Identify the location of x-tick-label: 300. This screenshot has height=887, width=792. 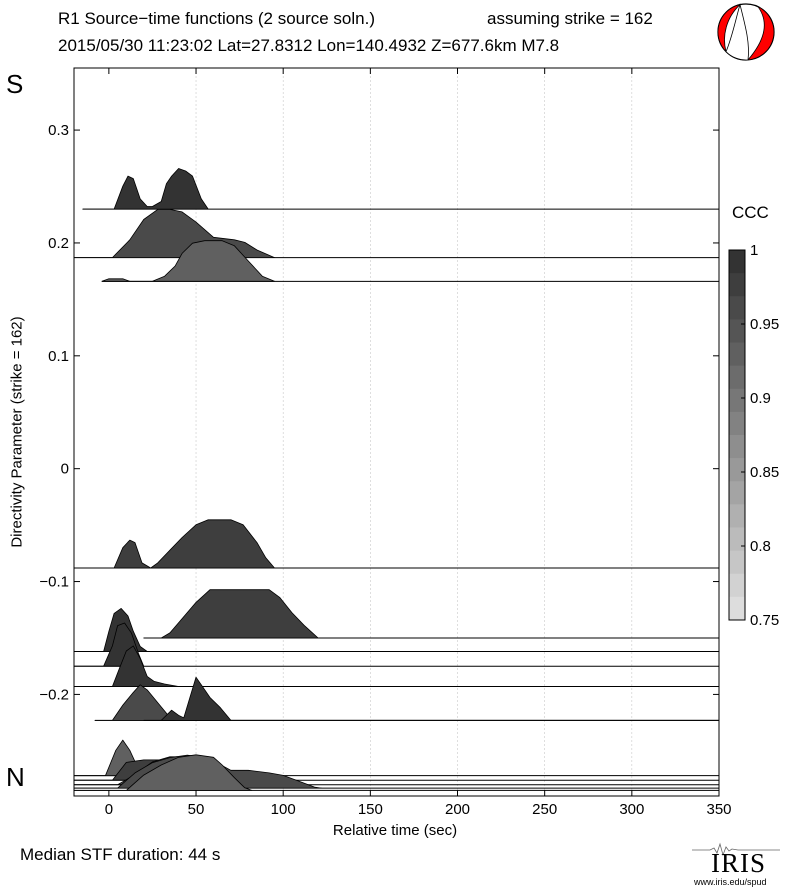
(631, 809).